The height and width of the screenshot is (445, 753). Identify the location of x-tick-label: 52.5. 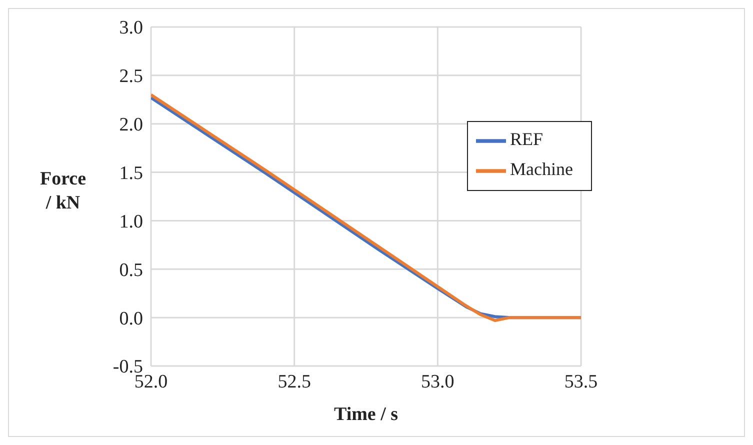
(294, 381).